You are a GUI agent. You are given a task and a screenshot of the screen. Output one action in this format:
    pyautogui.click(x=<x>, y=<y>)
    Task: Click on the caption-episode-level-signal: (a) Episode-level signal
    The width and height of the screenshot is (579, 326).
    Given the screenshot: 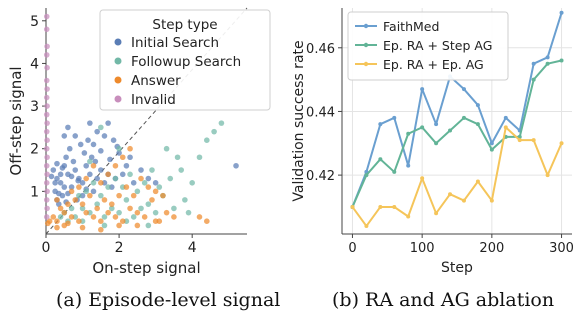 What is the action you would take?
    pyautogui.click(x=168, y=300)
    